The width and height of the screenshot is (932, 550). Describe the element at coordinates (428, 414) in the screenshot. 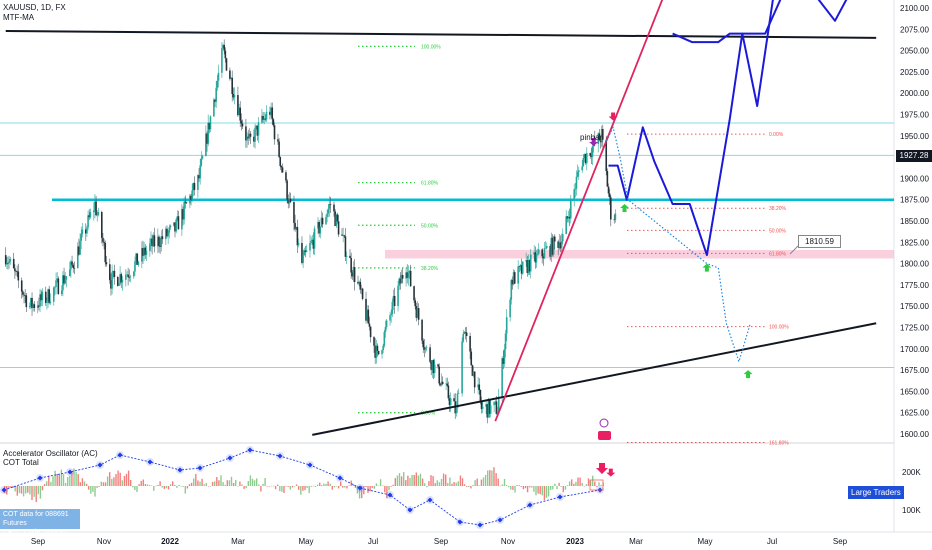

I see `fib-label-left: 0.00%` at that location.